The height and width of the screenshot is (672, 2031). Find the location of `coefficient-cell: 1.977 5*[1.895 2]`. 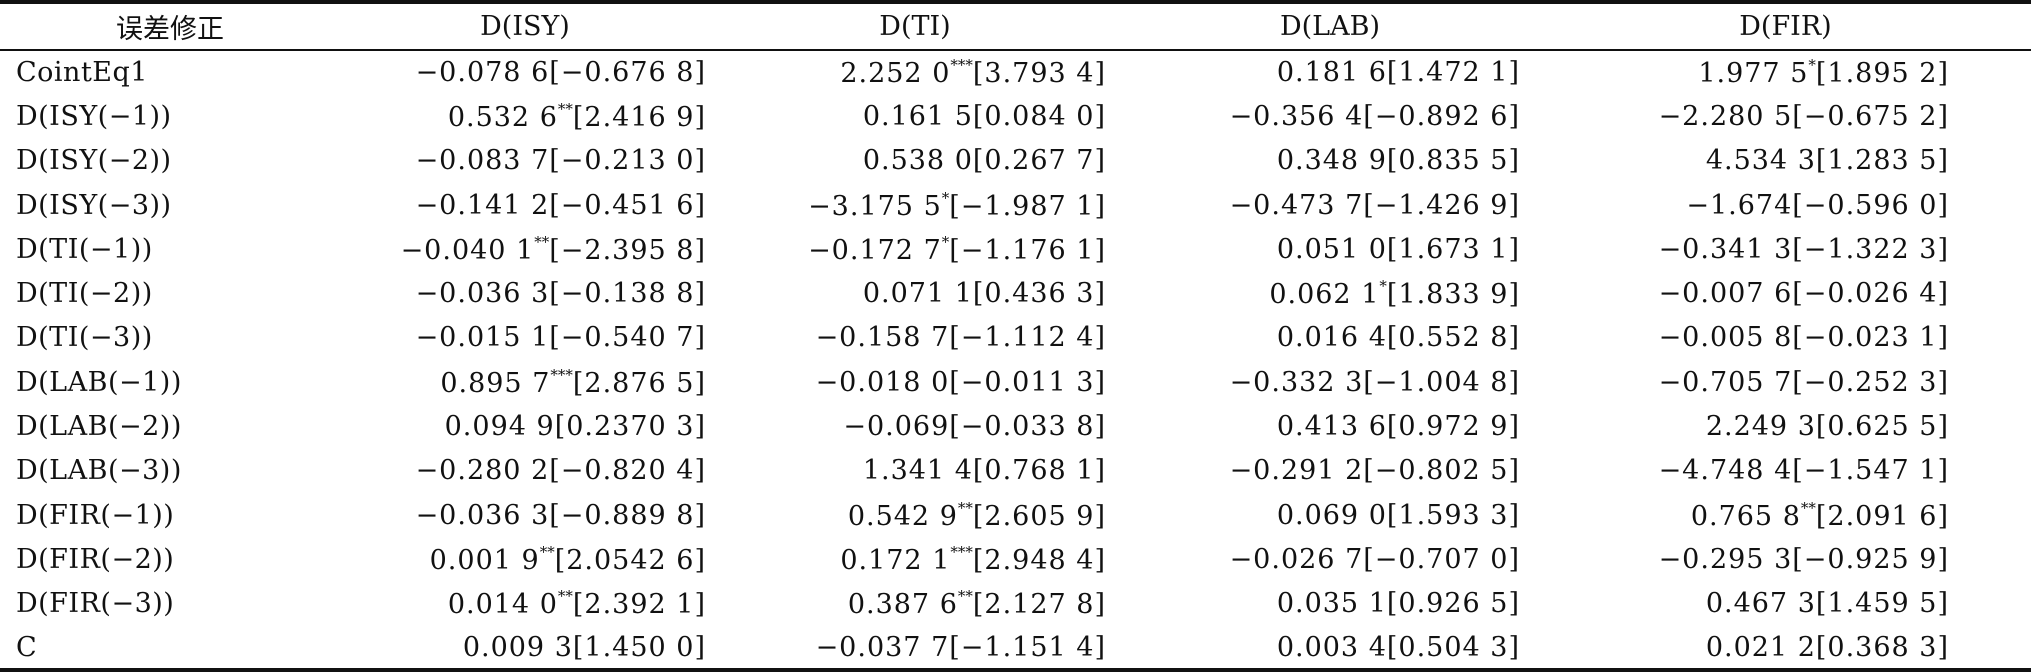

coefficient-cell: 1.977 5*[1.895 2] is located at coordinates (1785, 72).